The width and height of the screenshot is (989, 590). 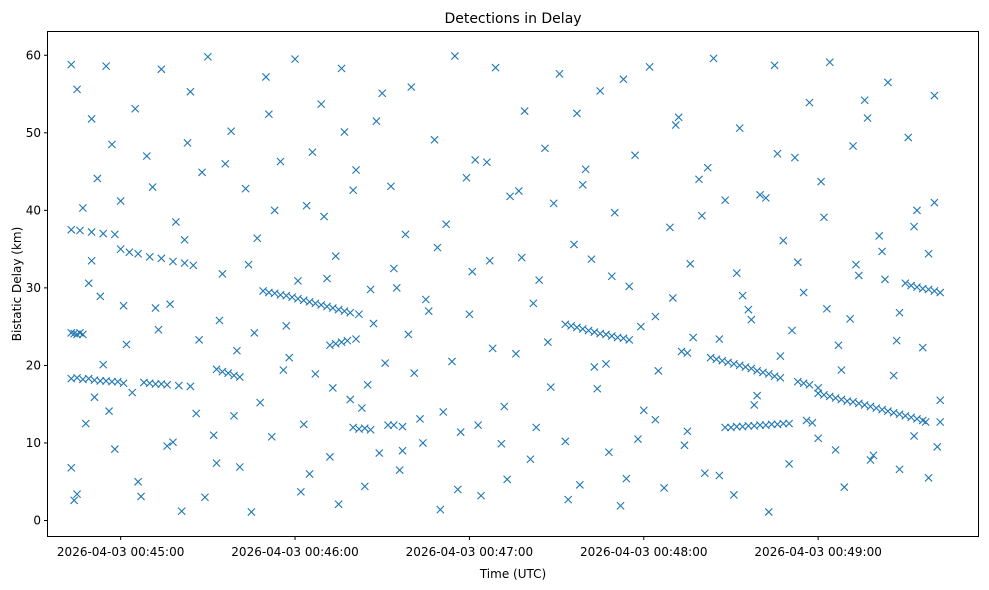 What do you see at coordinates (512, 19) in the screenshot?
I see `chart-title: Detections in Delay` at bounding box center [512, 19].